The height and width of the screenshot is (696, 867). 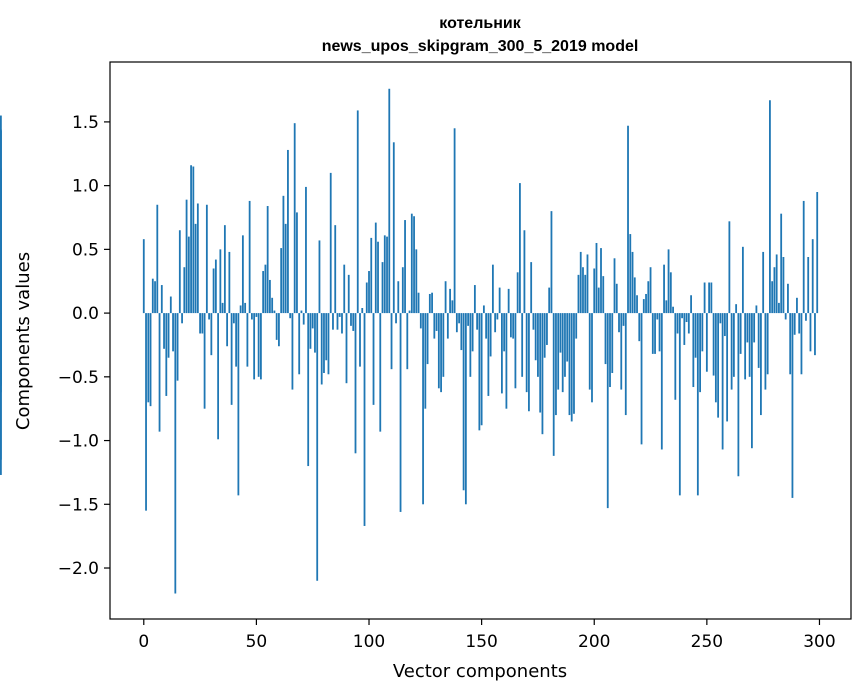 What do you see at coordinates (85, 250) in the screenshot?
I see `y-tick-label: 0.5` at bounding box center [85, 250].